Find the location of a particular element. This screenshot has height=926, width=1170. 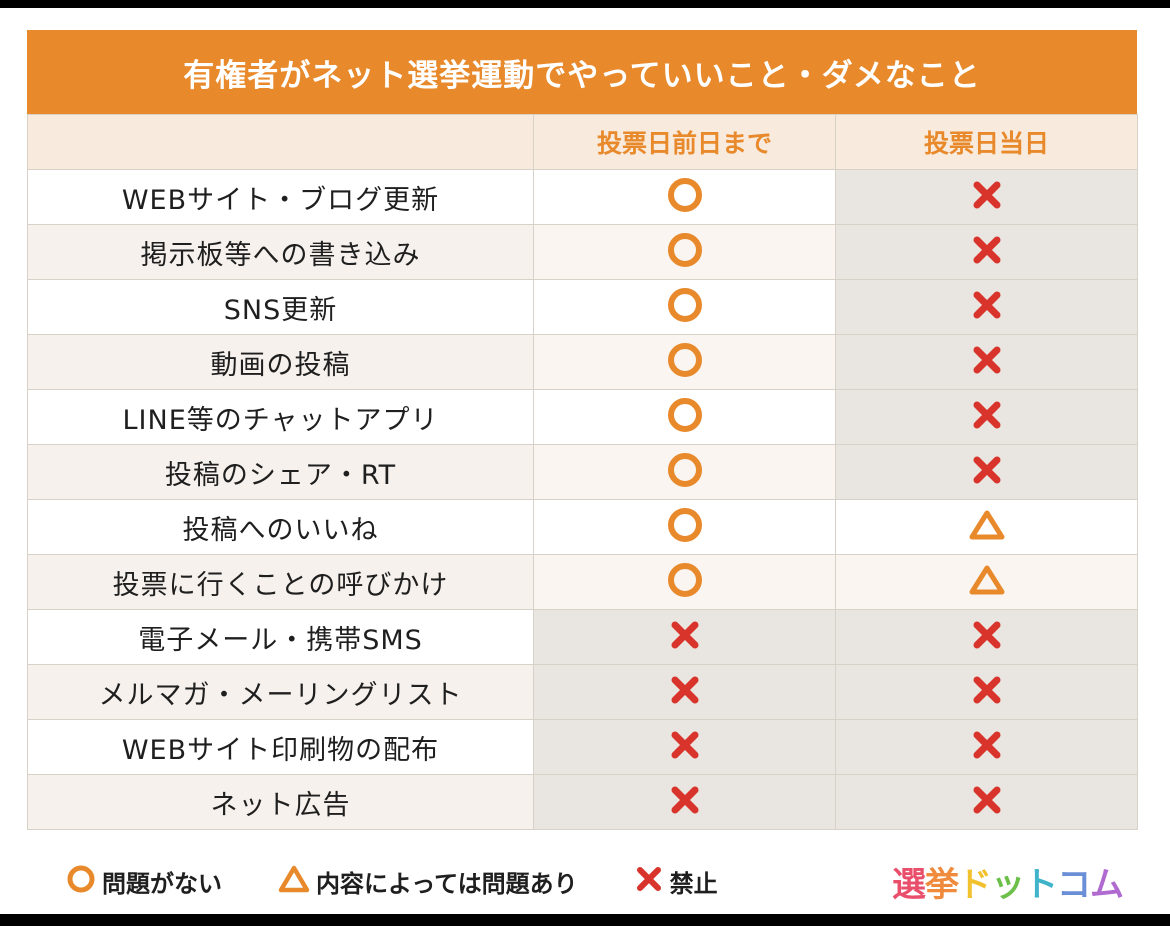

logo-letter: ッ is located at coordinates (1008, 884).